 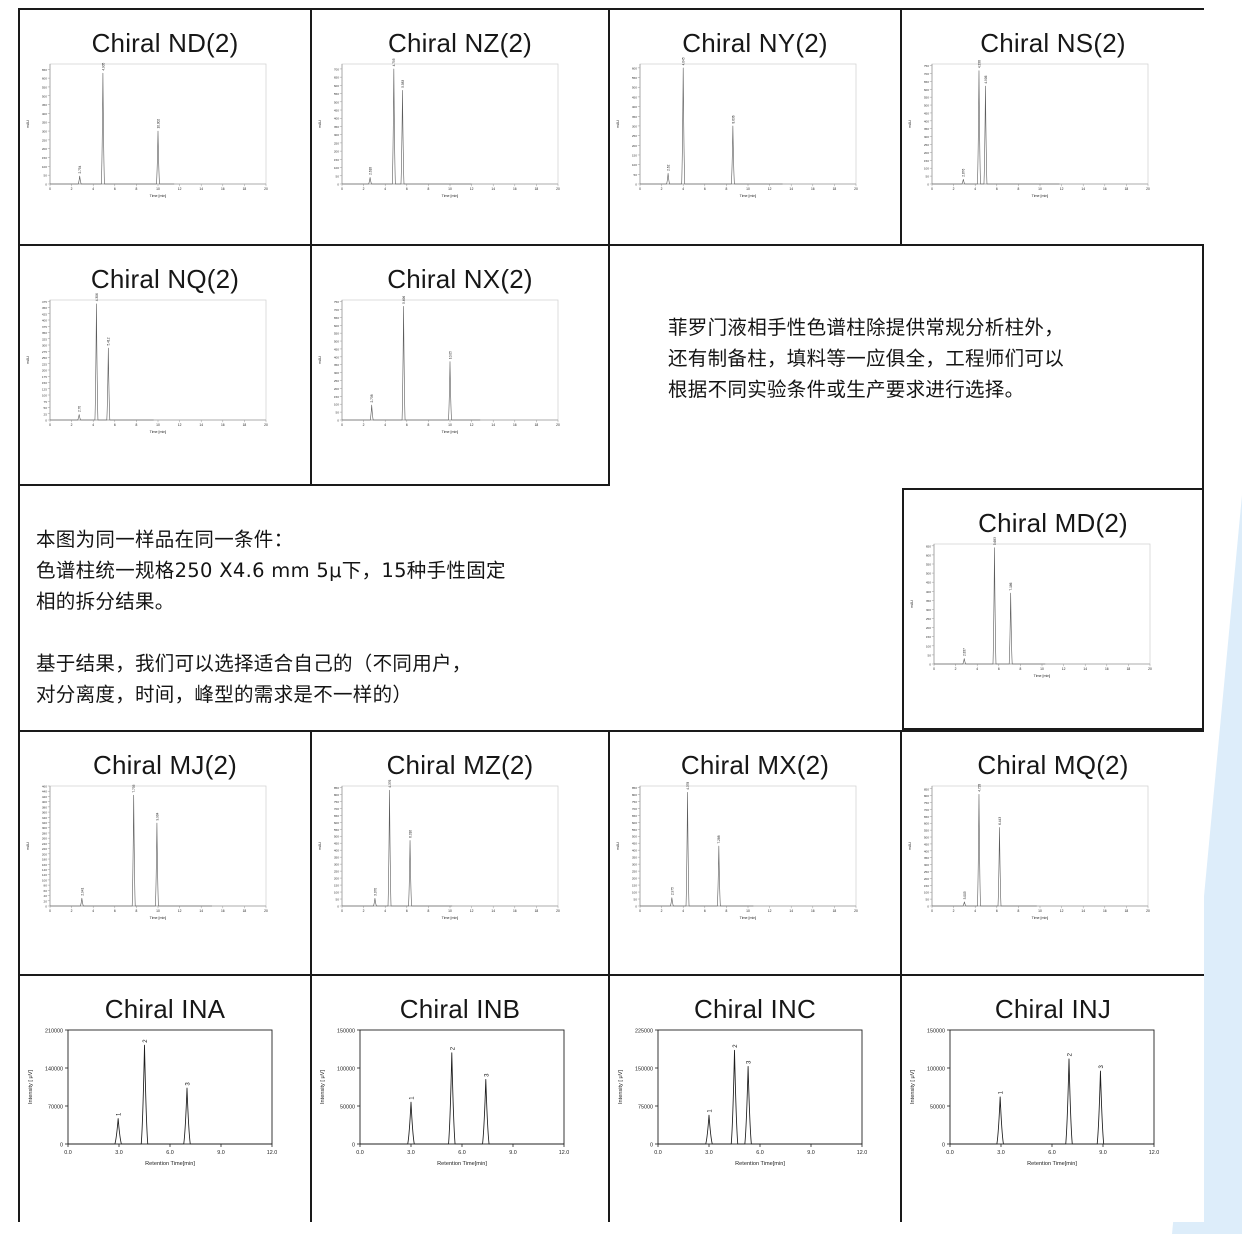 What do you see at coordinates (634, 858) in the screenshot?
I see `svg-text: 350` at bounding box center [634, 858].